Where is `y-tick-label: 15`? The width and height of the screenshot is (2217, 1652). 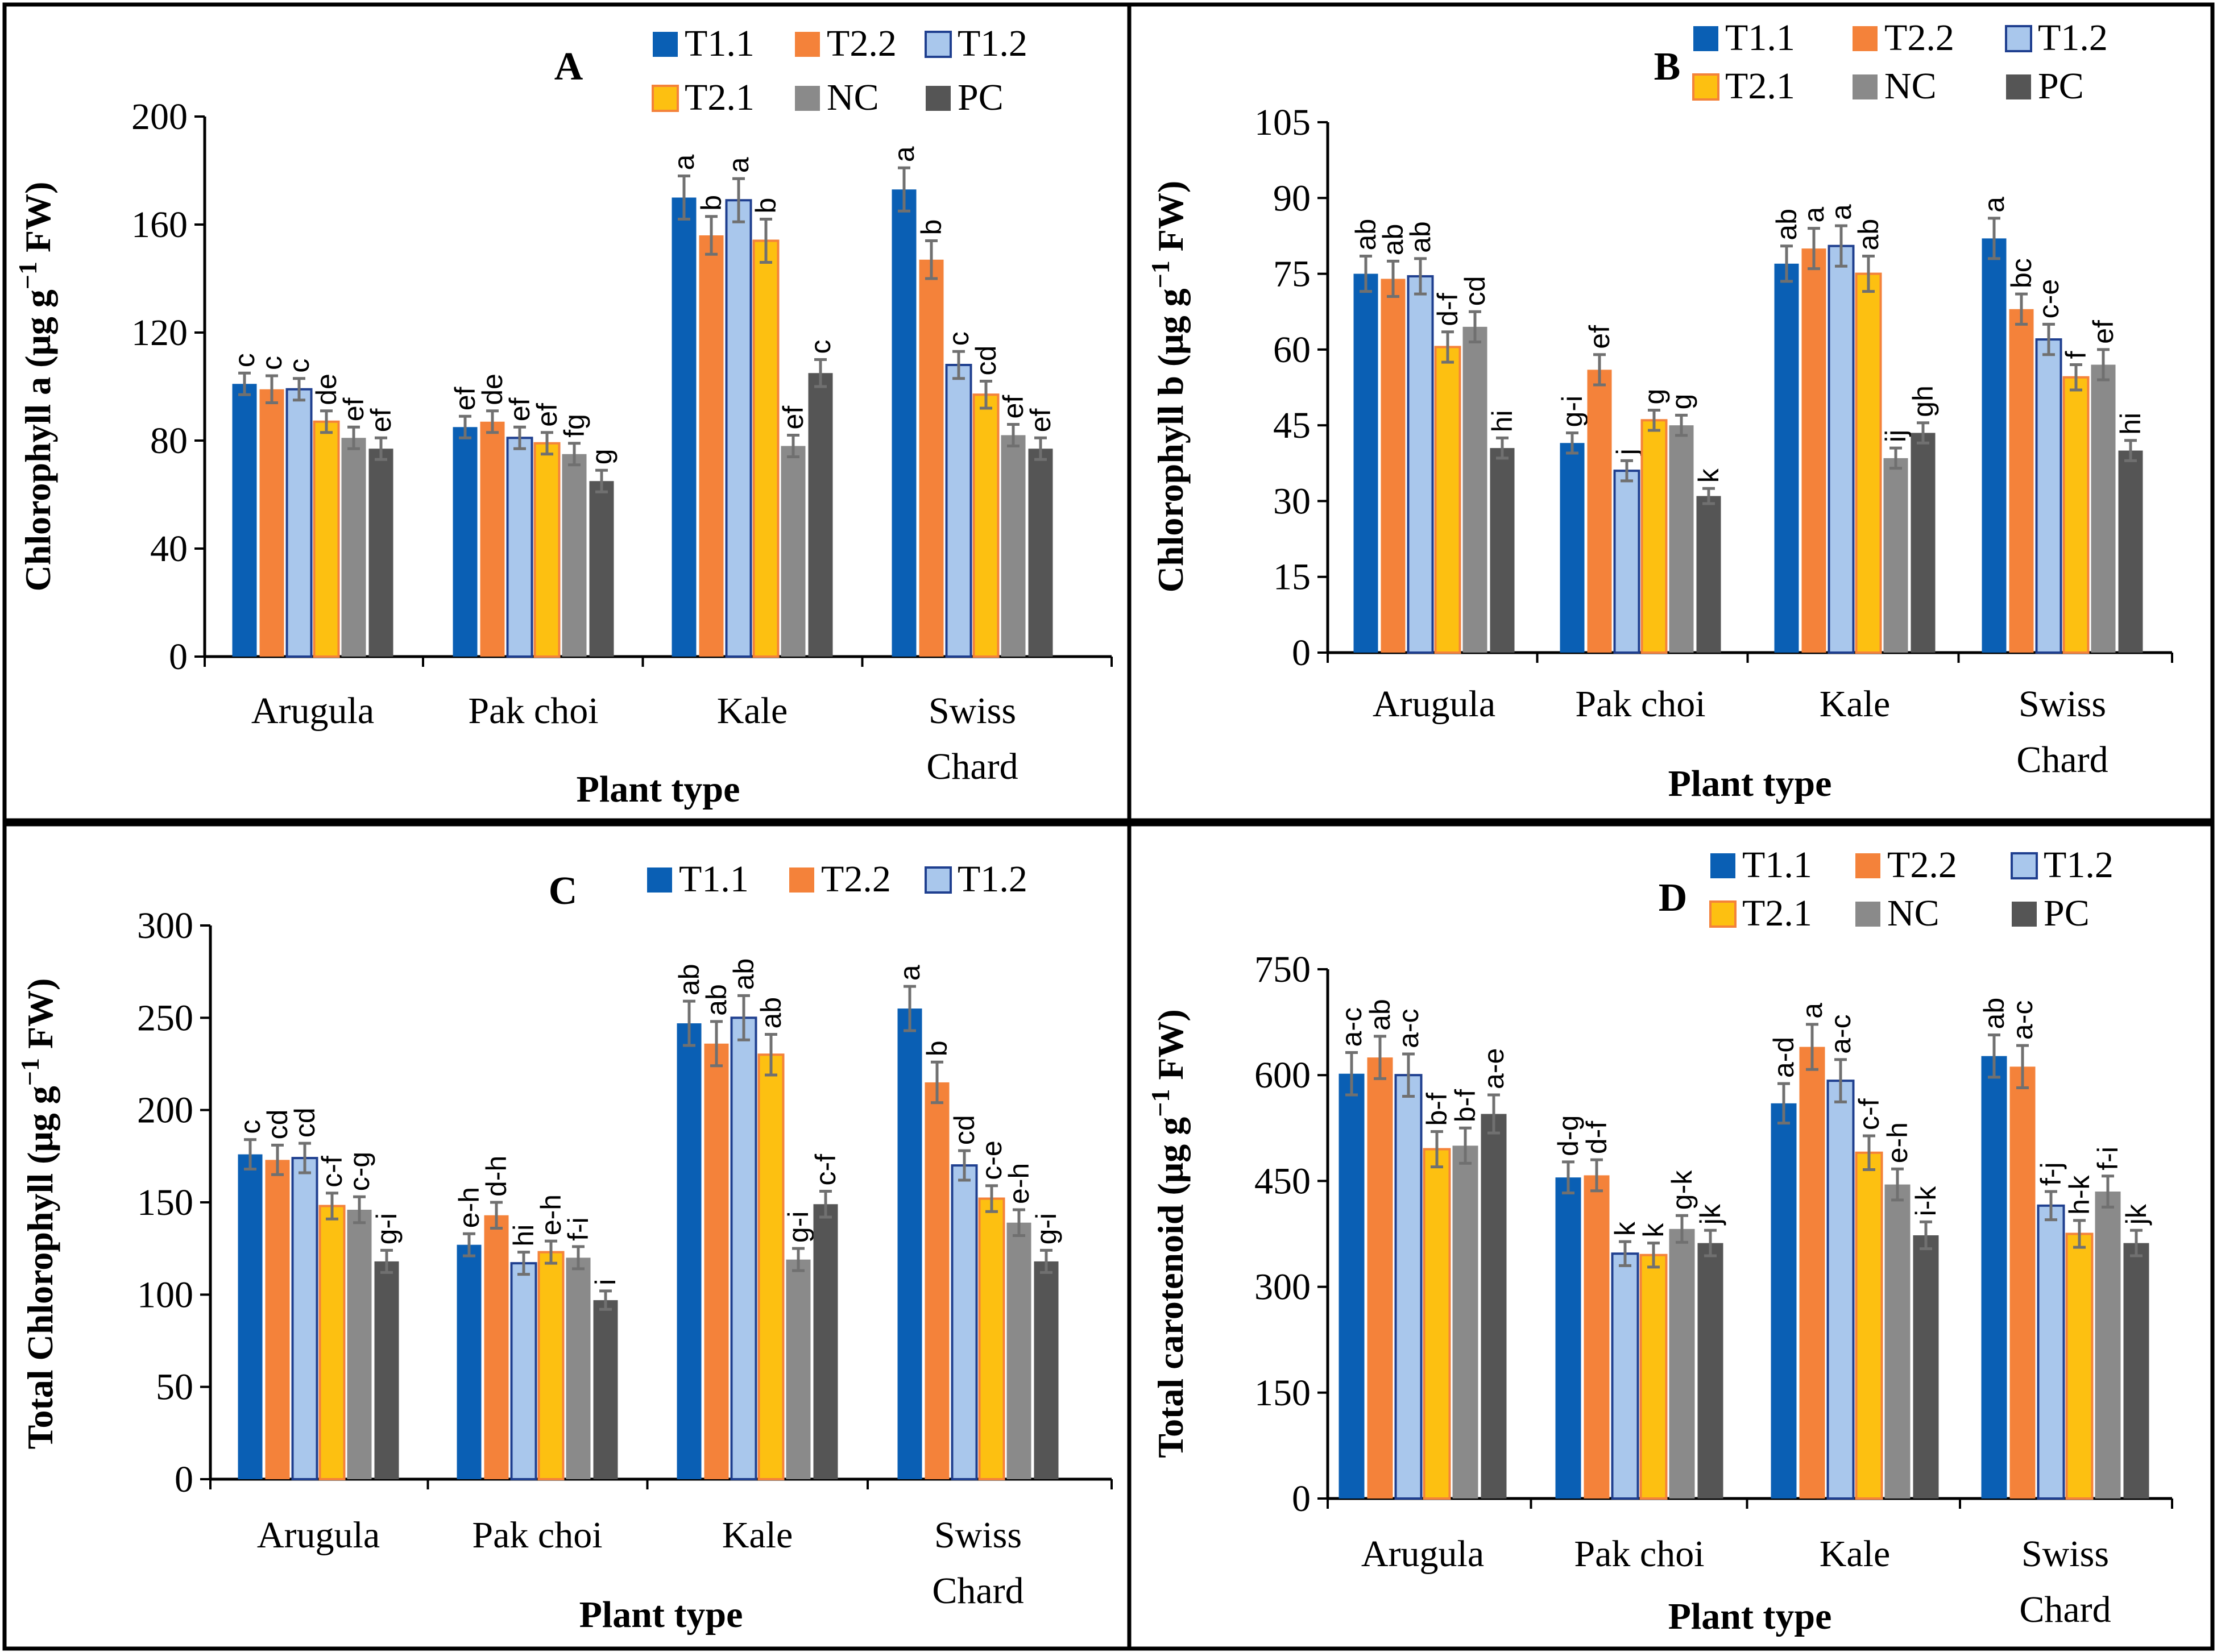 y-tick-label: 15 is located at coordinates (1292, 577).